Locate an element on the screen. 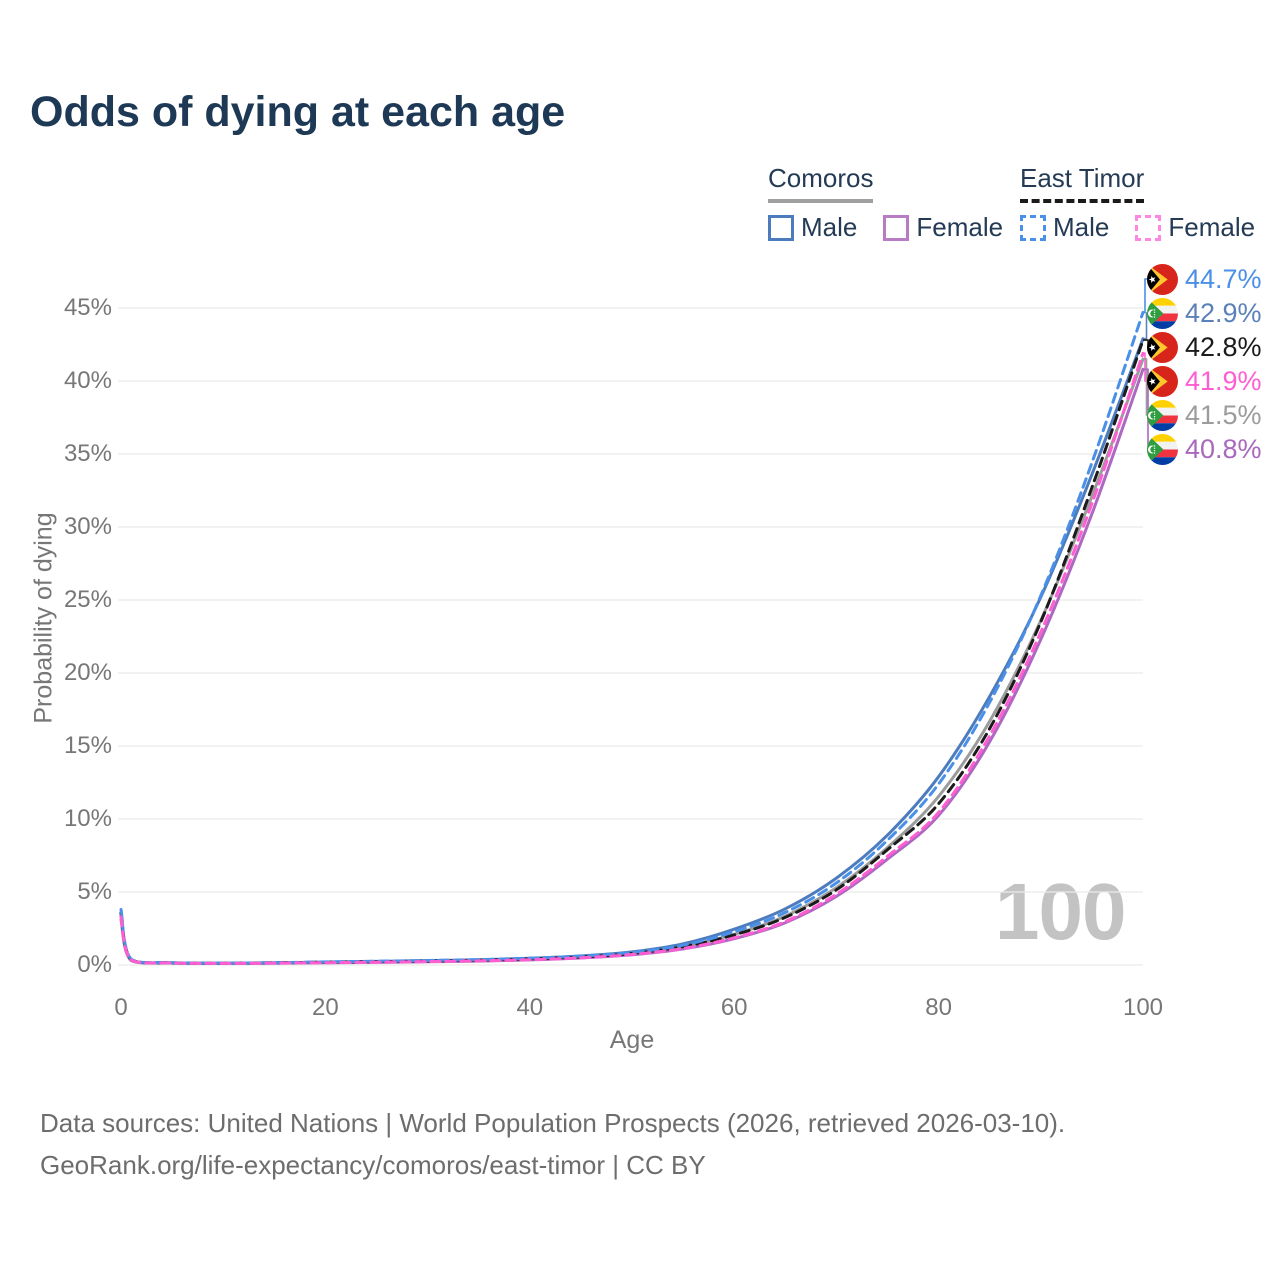 This screenshot has width=1280, height=1280. age-counter-watermark: 100 is located at coordinates (1060, 911).